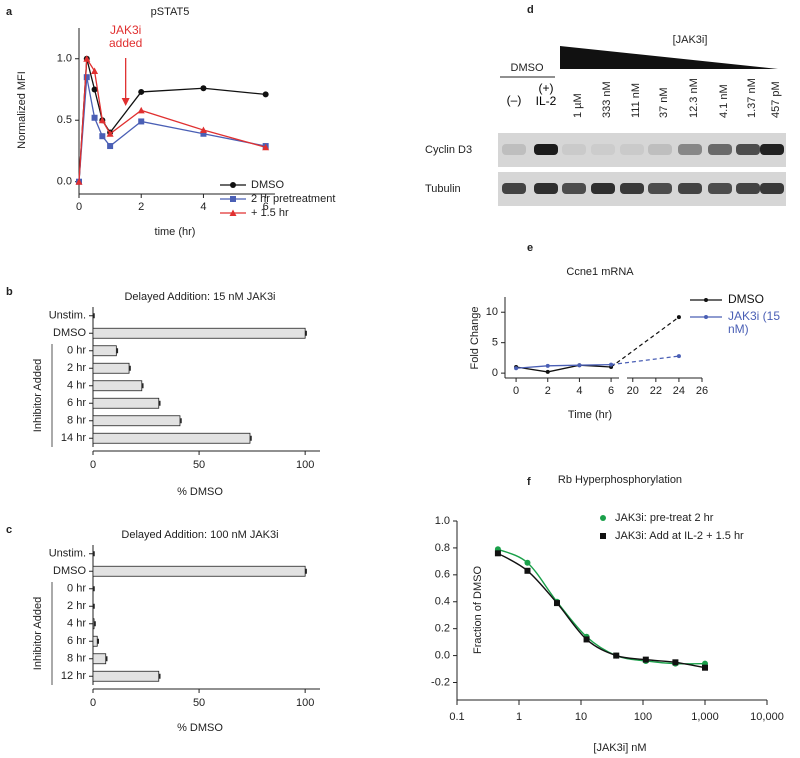  What do you see at coordinates (442, 629) in the screenshot?
I see `y-tick-label: 0.2` at bounding box center [442, 629].